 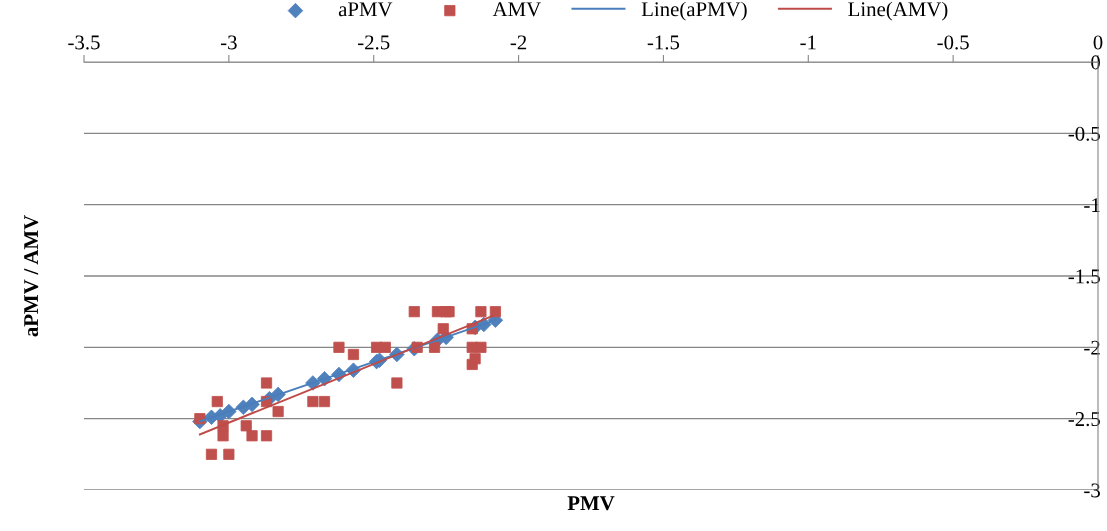 What do you see at coordinates (228, 42) in the screenshot?
I see `x-tick-label: -3` at bounding box center [228, 42].